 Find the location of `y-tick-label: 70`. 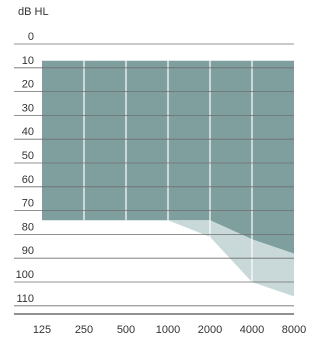

y-tick-label: 70 is located at coordinates (28, 204).